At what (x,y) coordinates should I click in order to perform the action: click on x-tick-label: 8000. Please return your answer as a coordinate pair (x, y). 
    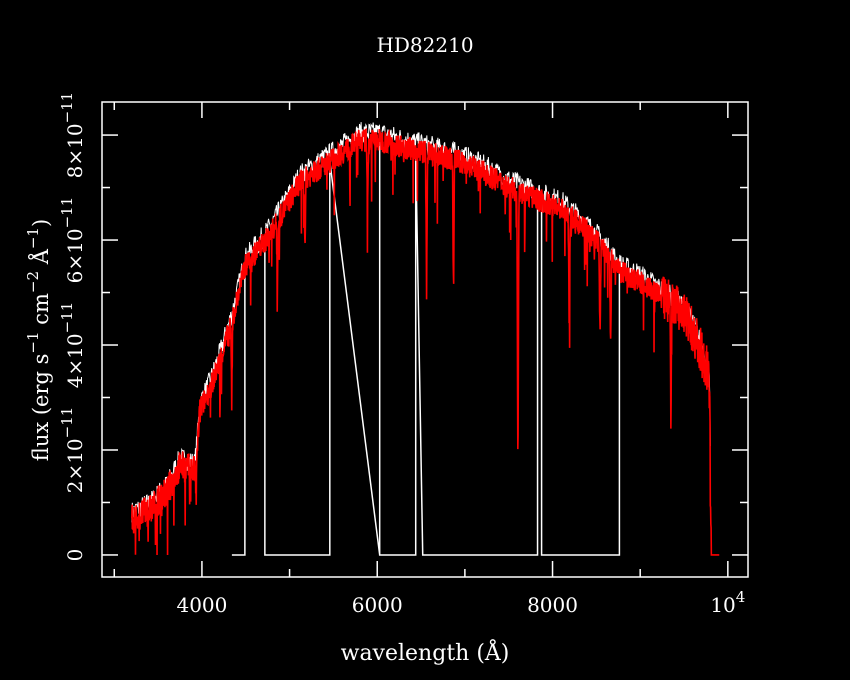
    Looking at the image, I should click on (552, 605).